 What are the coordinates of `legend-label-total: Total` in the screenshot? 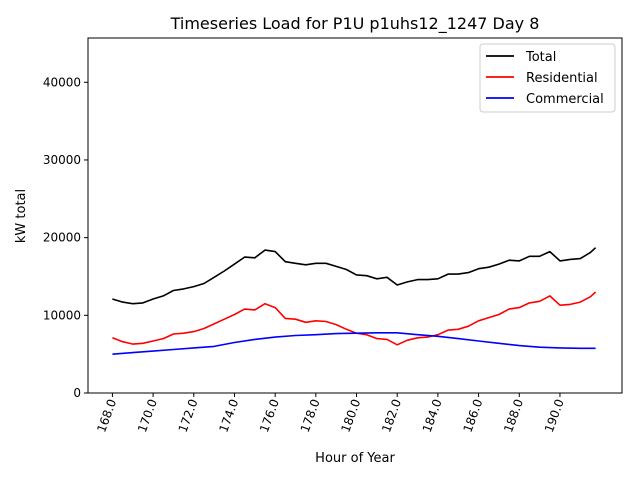 It's located at (540, 57).